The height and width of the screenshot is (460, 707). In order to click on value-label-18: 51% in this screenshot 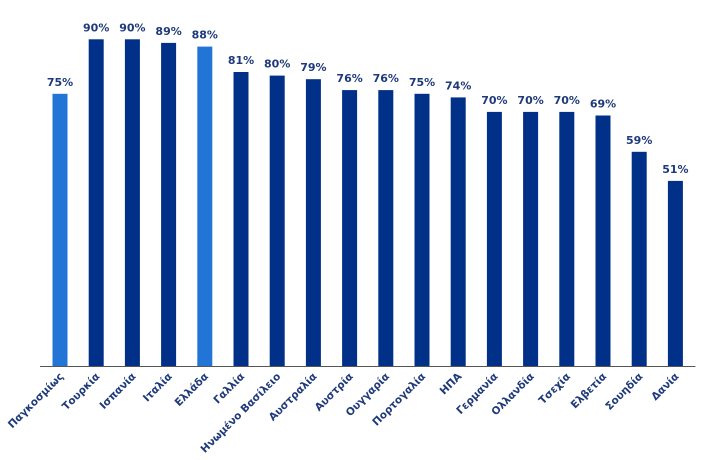, I will do `click(675, 169)`.